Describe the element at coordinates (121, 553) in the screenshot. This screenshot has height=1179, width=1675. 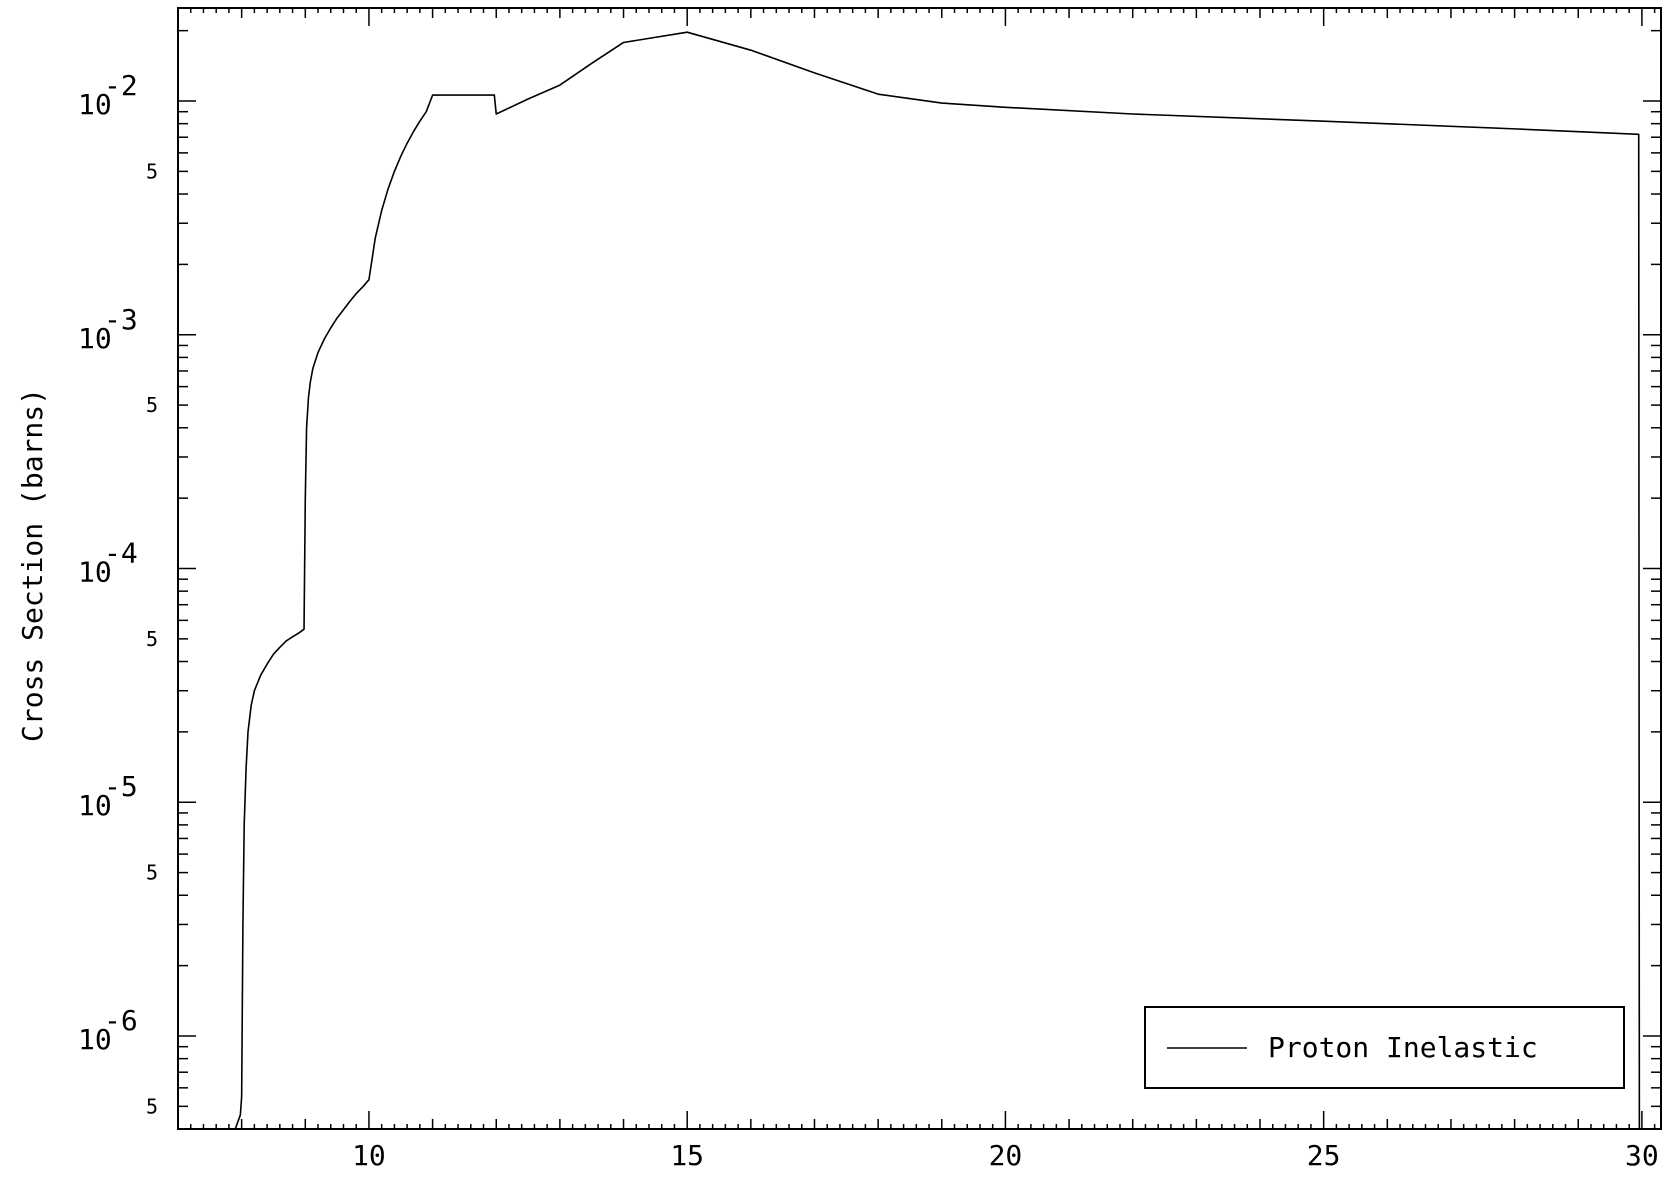
I see `y-tick-exponent: -4` at that location.